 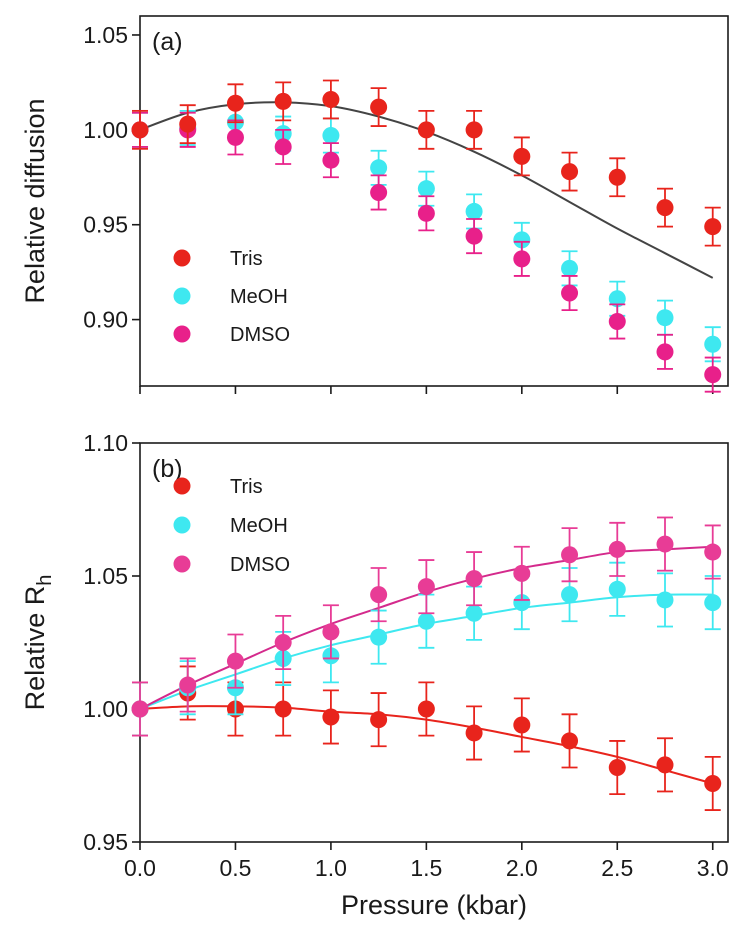 What do you see at coordinates (45, 580) in the screenshot?
I see `y-axis-label-subscript: h` at bounding box center [45, 580].